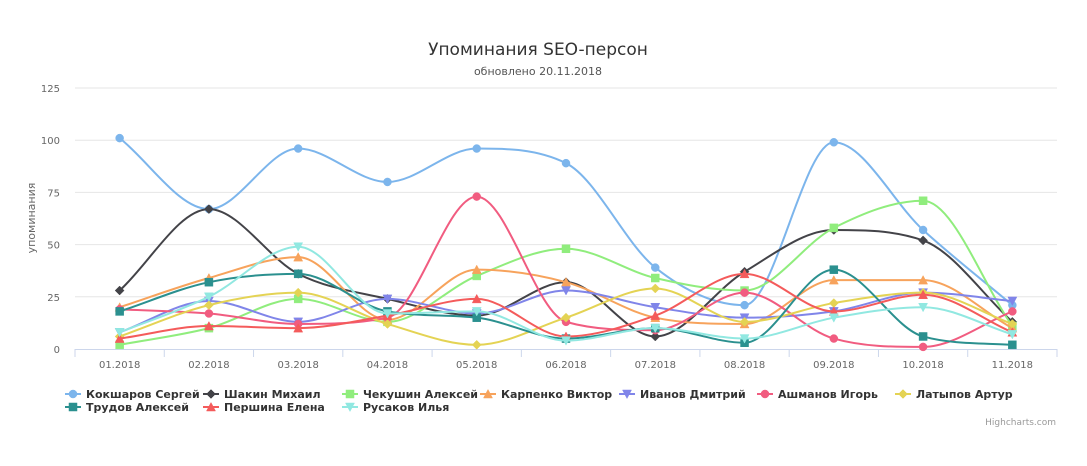 The height and width of the screenshot is (466, 1087). I want to click on legend-item: Русаков Илья, so click(395, 407).